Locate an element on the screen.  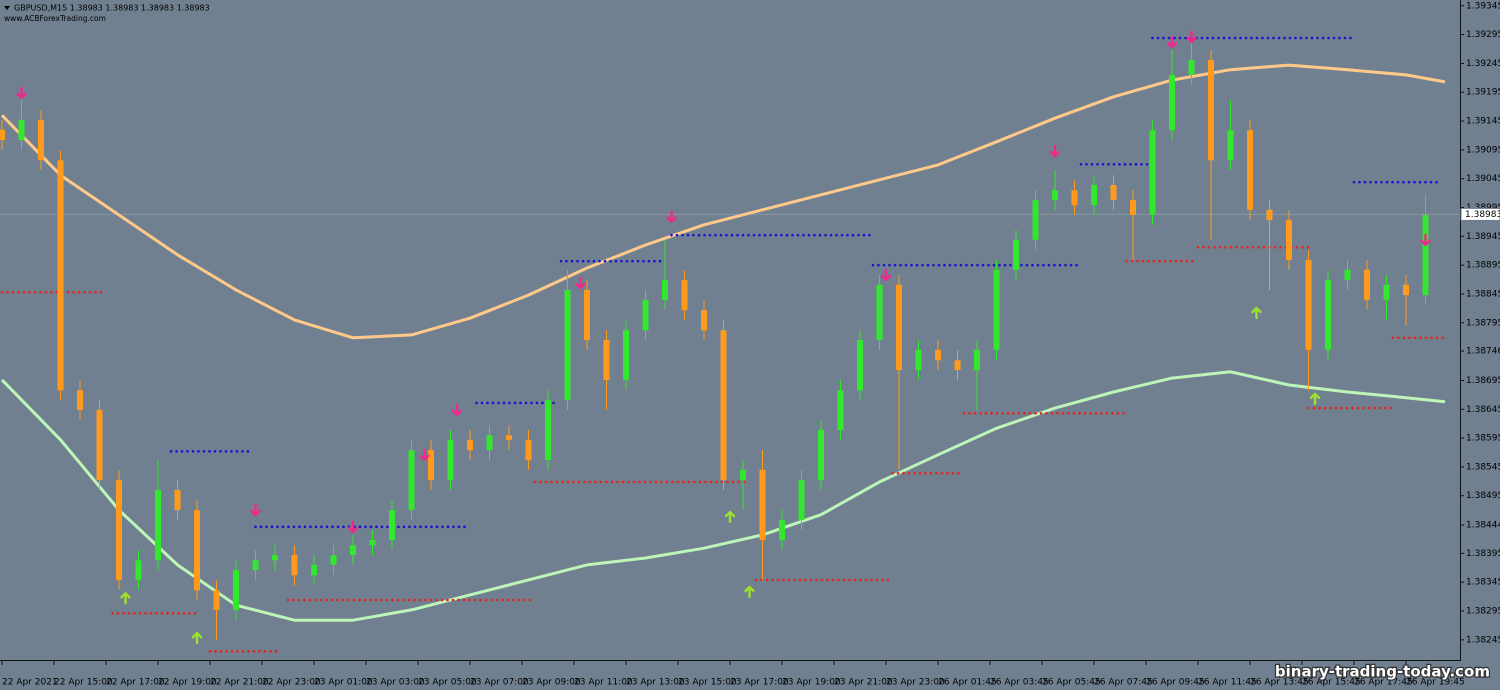
x-tick-label: 26 Apr 11:45 is located at coordinates (1227, 683).